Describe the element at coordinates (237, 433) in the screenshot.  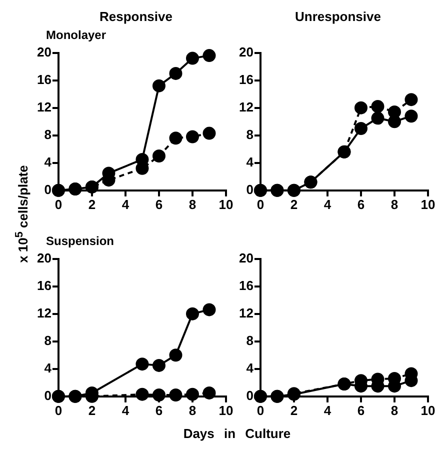
I see `x-axis-title: Days in Culture` at that location.